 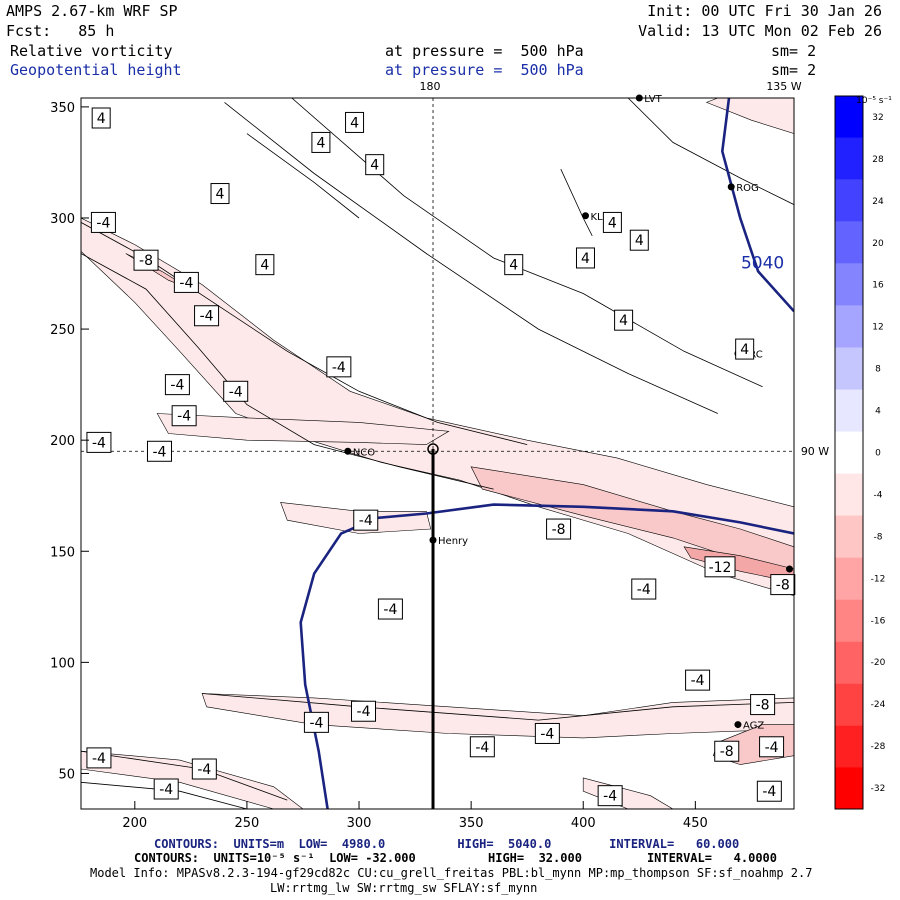 What do you see at coordinates (878, 705) in the screenshot?
I see `colorbar-tick-label: -24` at bounding box center [878, 705].